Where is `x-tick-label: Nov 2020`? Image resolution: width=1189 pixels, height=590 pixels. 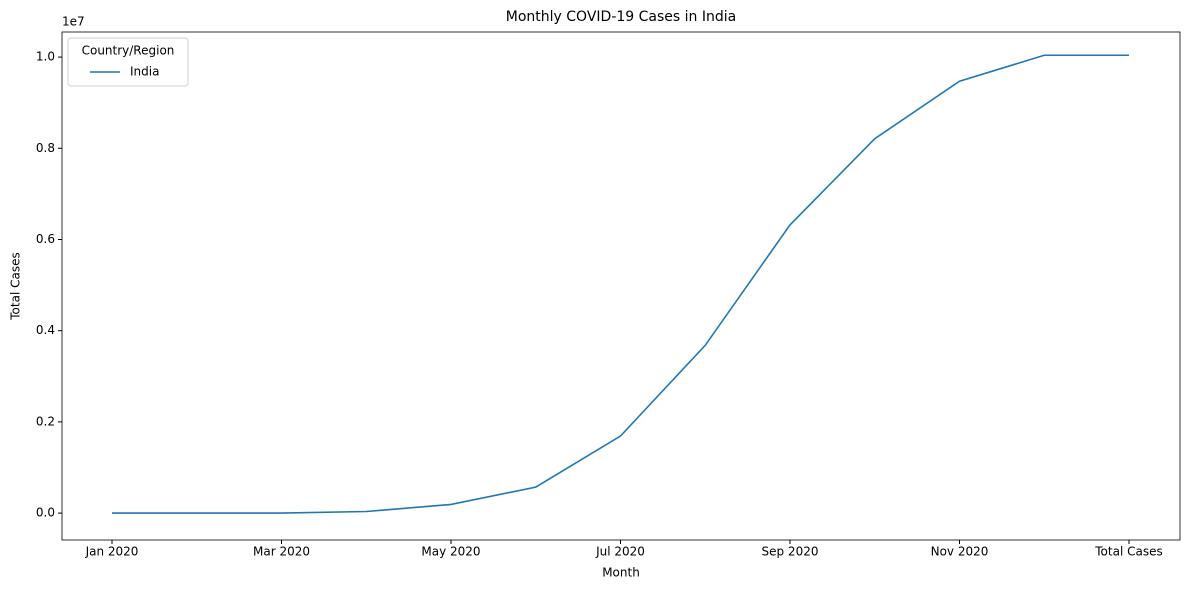 x-tick-label: Nov 2020 is located at coordinates (960, 552).